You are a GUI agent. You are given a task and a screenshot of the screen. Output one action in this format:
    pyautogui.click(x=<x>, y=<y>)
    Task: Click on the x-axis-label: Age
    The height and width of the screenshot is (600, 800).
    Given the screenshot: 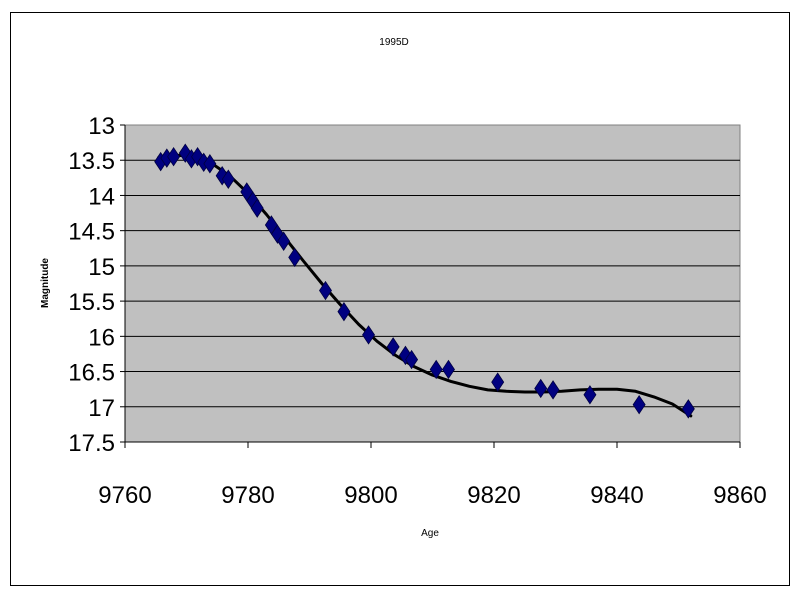 What is the action you would take?
    pyautogui.click(x=430, y=533)
    